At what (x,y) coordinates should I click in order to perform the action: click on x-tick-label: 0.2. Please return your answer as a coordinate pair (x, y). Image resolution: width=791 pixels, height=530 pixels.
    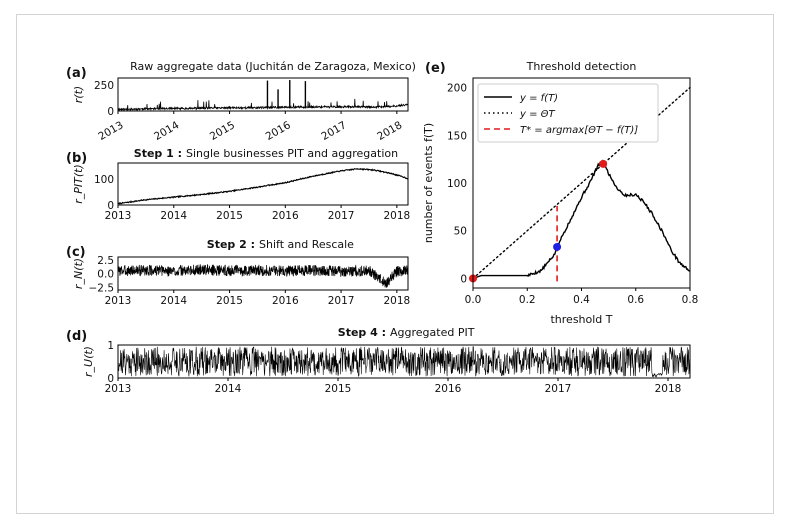
    Looking at the image, I should click on (527, 300).